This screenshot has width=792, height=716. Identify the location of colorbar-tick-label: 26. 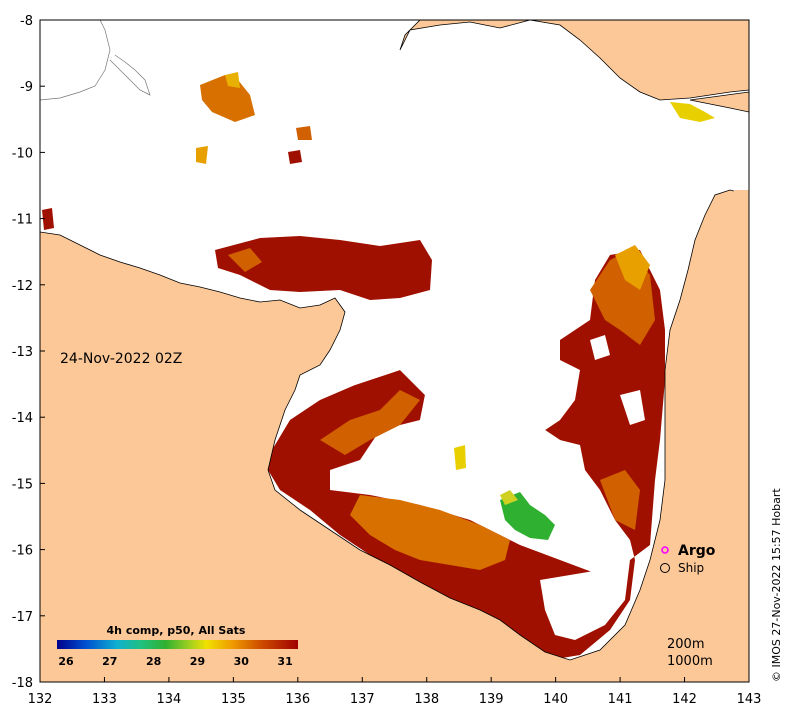
(66, 661).